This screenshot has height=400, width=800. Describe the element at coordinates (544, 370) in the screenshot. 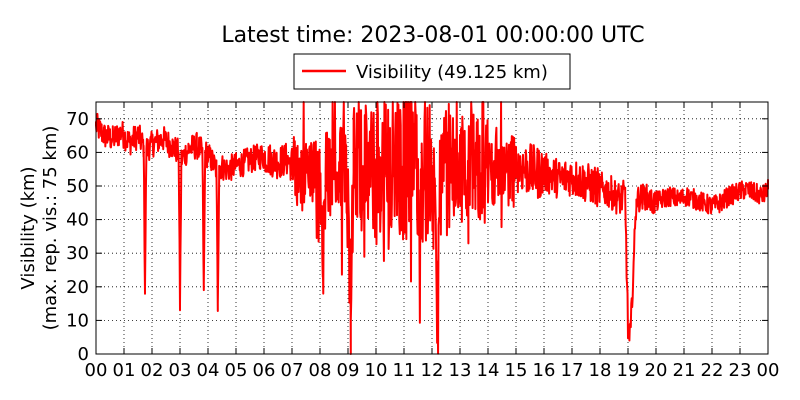

I see `x-tick-label: 16` at that location.